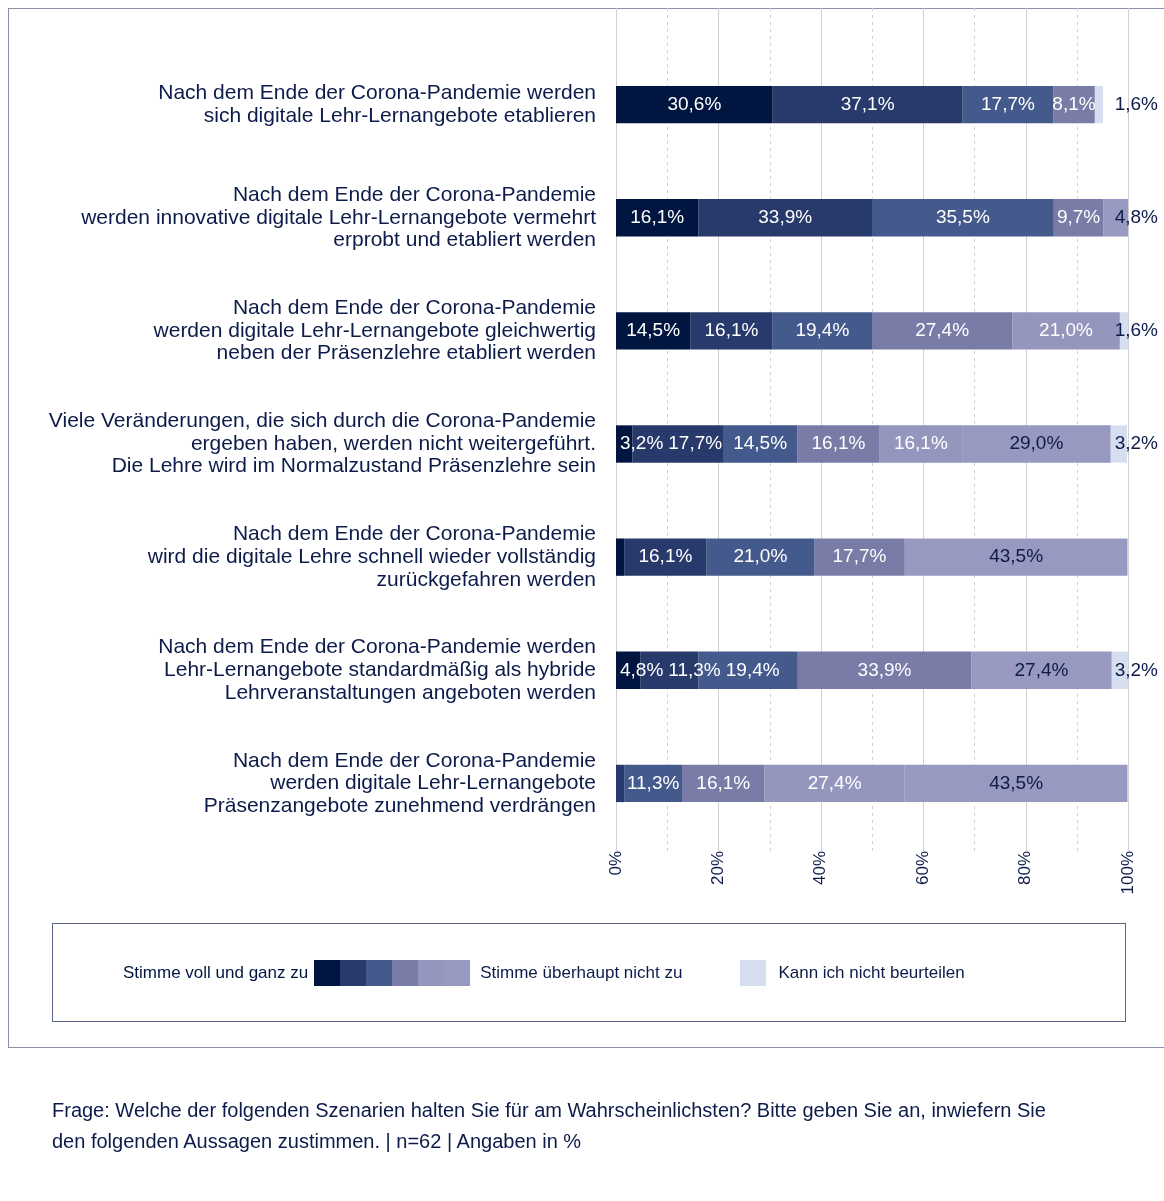  I want to click on x-tick-label: 80%, so click(1025, 868).